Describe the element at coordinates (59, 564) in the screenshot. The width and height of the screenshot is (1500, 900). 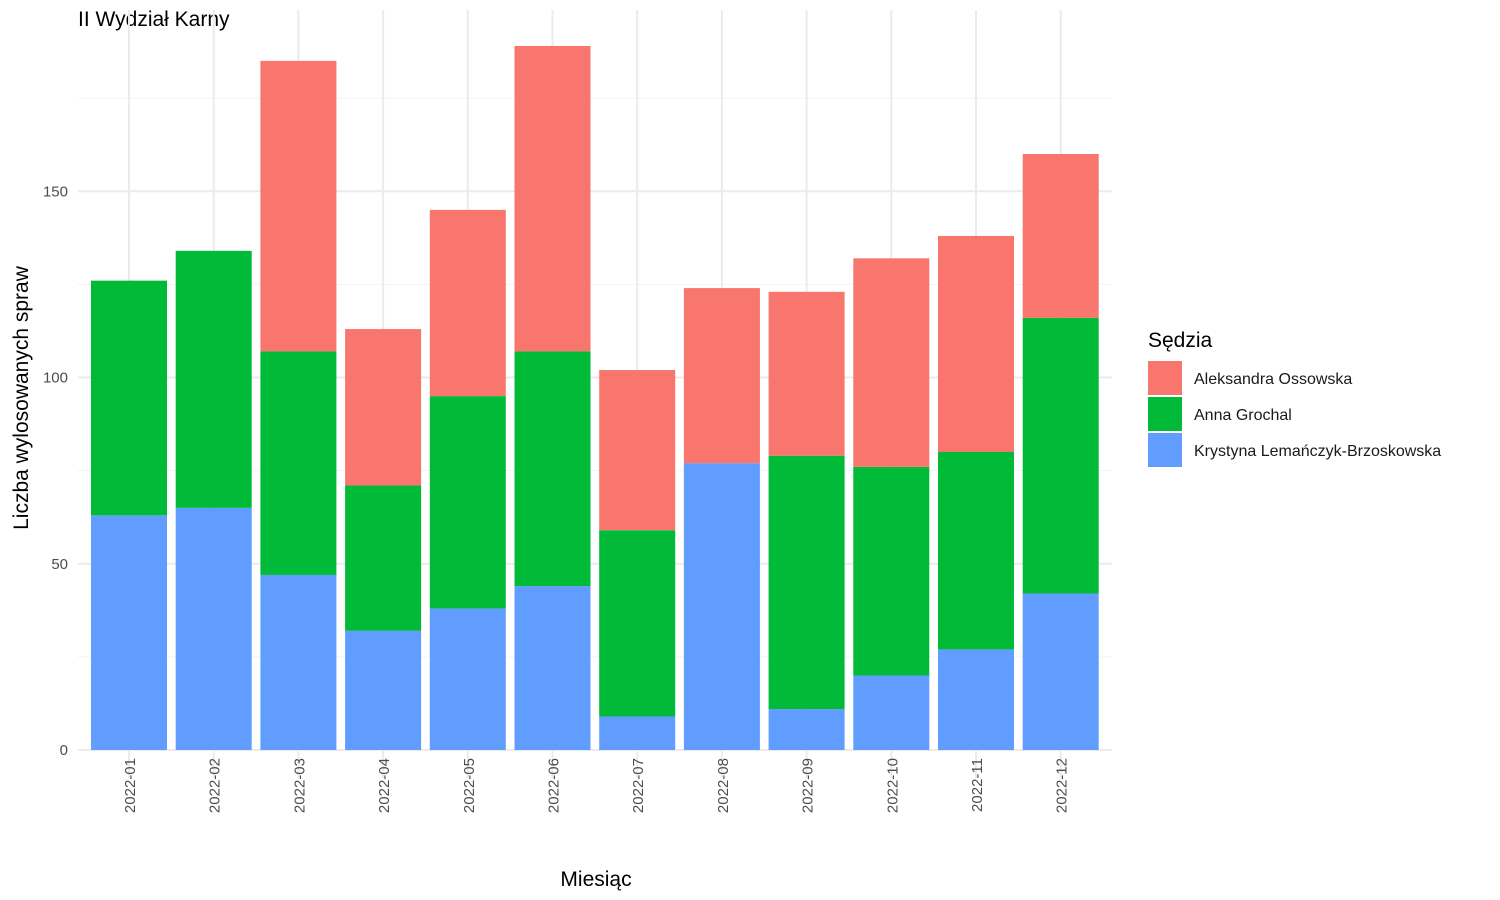
I see `y-tick-label: 50` at that location.